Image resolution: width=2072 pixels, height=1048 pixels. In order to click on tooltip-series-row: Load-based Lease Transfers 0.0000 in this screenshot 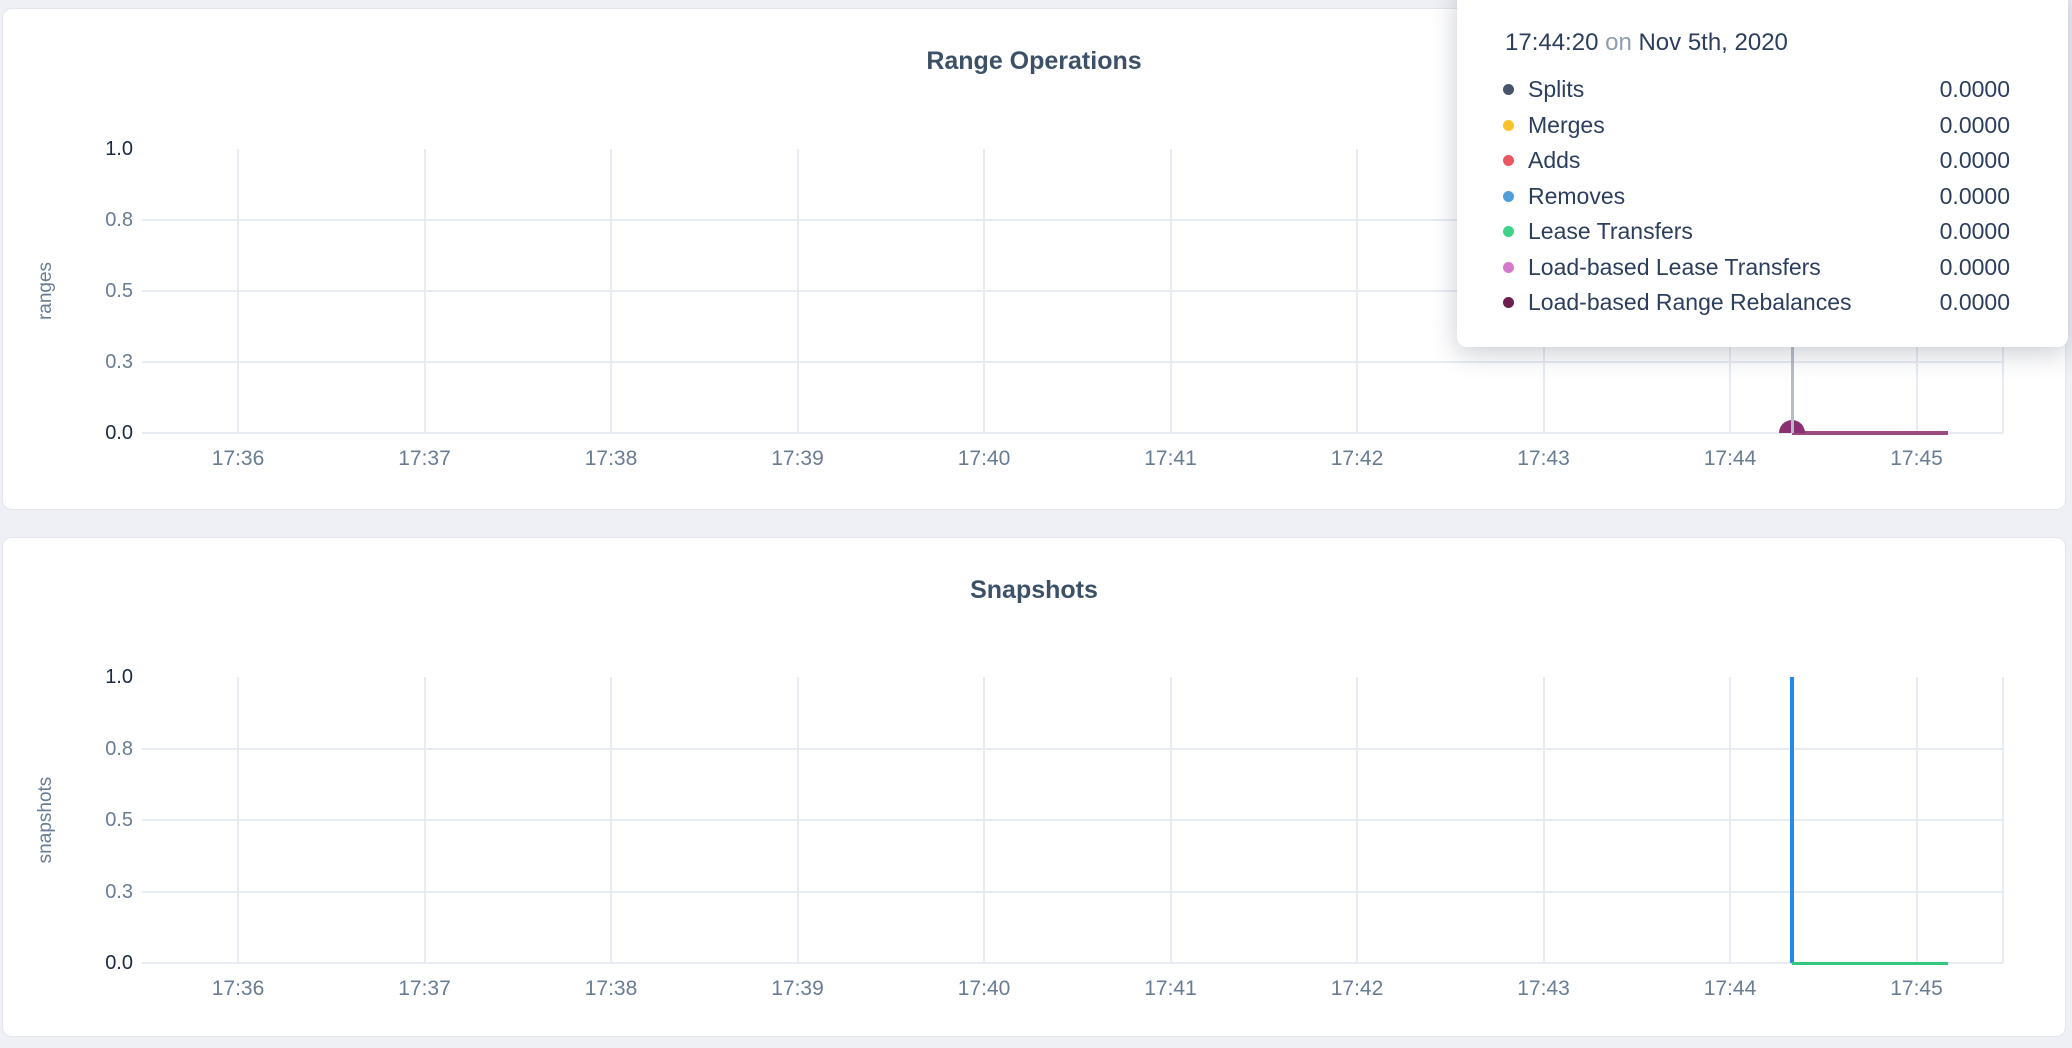, I will do `click(1756, 268)`.